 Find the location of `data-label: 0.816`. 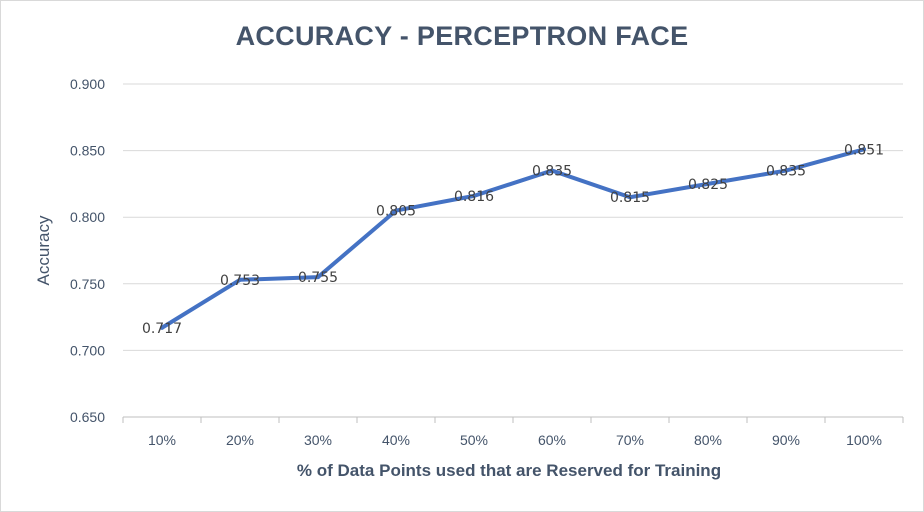

data-label: 0.816 is located at coordinates (474, 197).